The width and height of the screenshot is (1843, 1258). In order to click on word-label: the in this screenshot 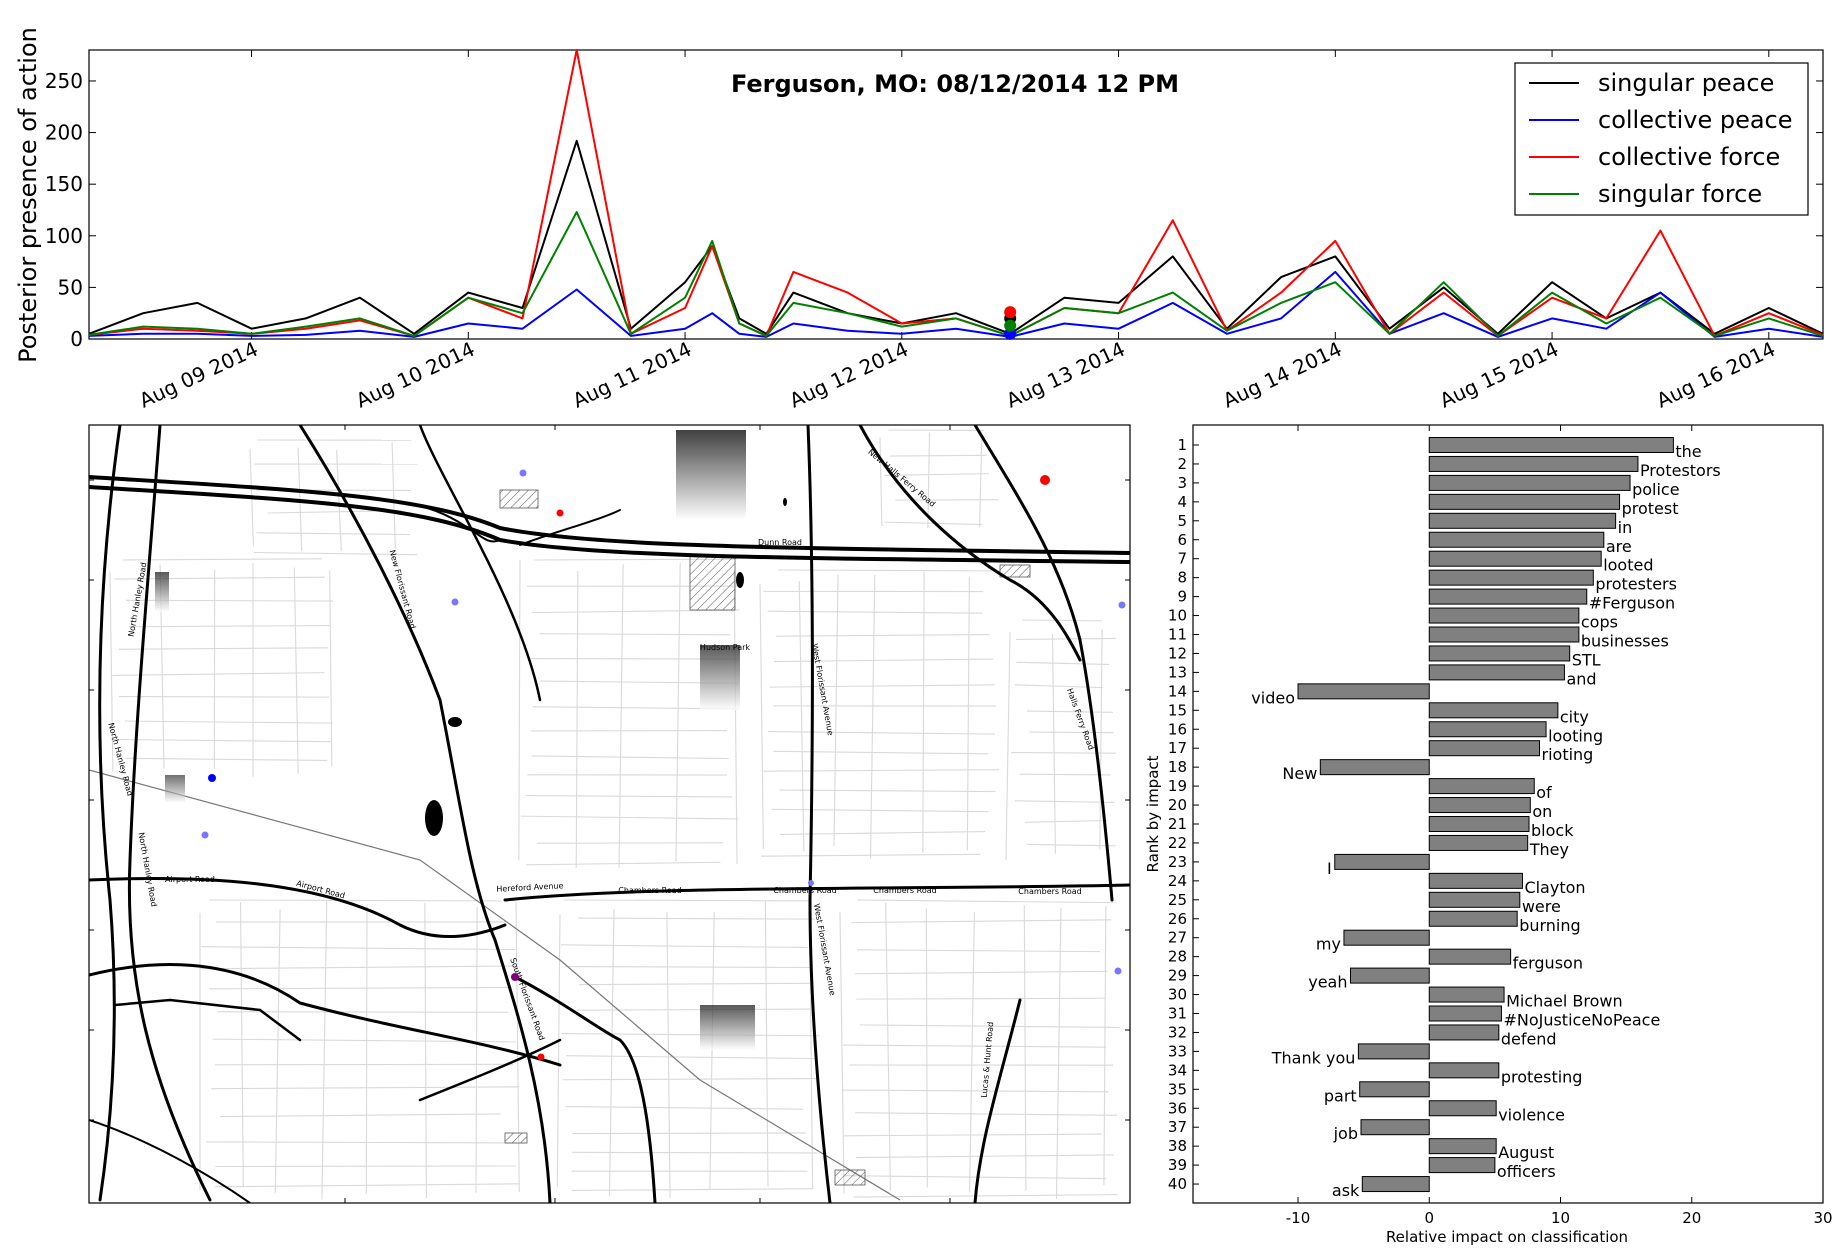, I will do `click(1688, 451)`.